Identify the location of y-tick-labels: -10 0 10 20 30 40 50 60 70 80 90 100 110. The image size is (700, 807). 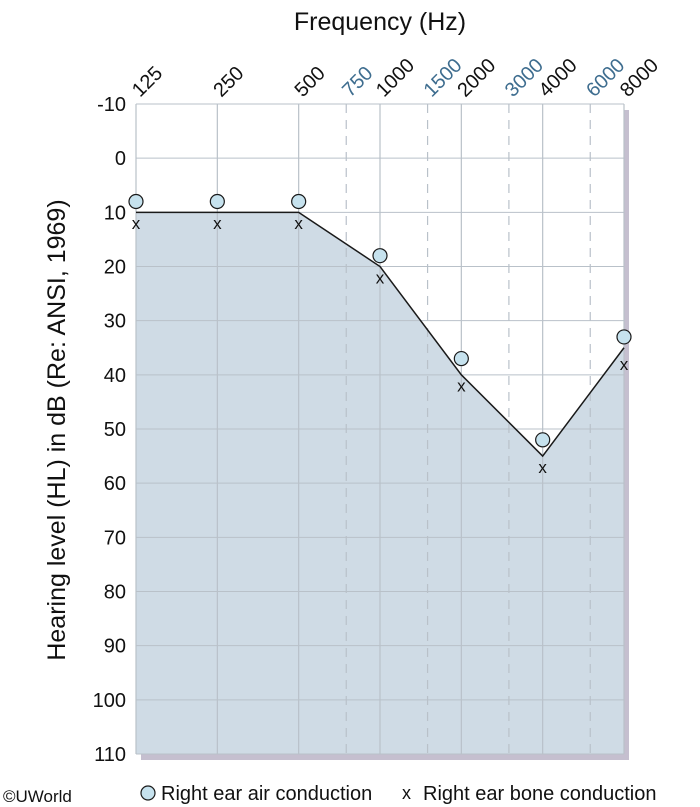
(109, 430).